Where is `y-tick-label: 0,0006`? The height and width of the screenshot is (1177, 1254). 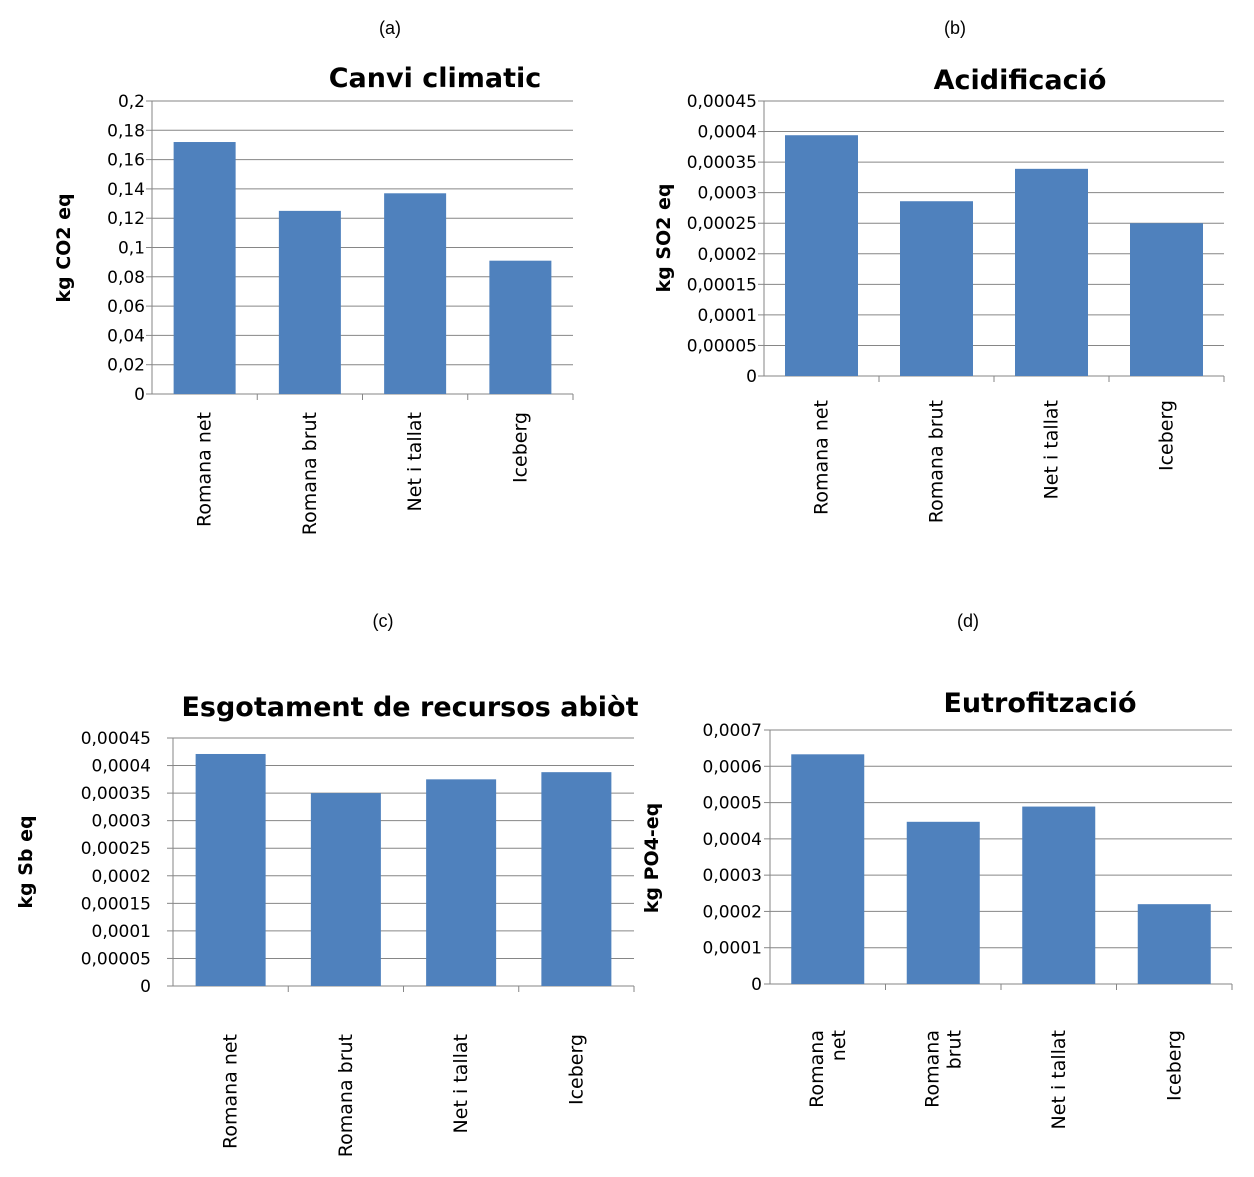
y-tick-label: 0,0006 is located at coordinates (732, 767).